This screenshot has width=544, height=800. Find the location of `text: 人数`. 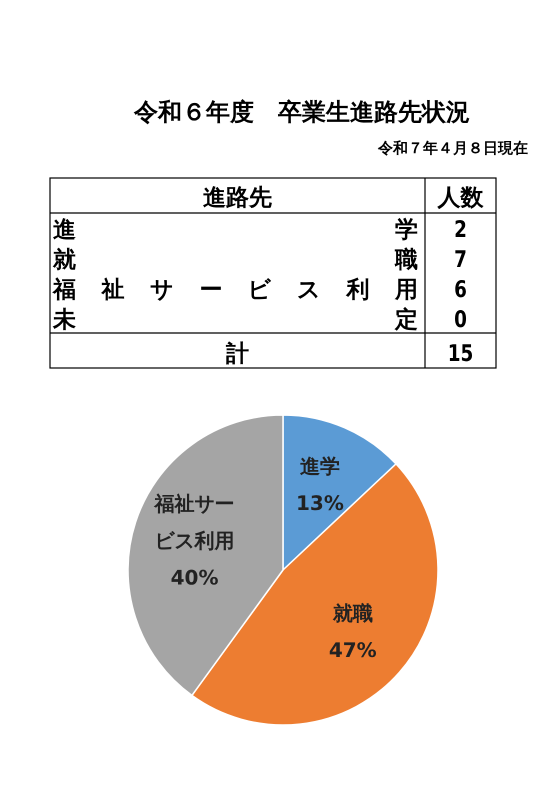

text: 人数 is located at coordinates (460, 198).